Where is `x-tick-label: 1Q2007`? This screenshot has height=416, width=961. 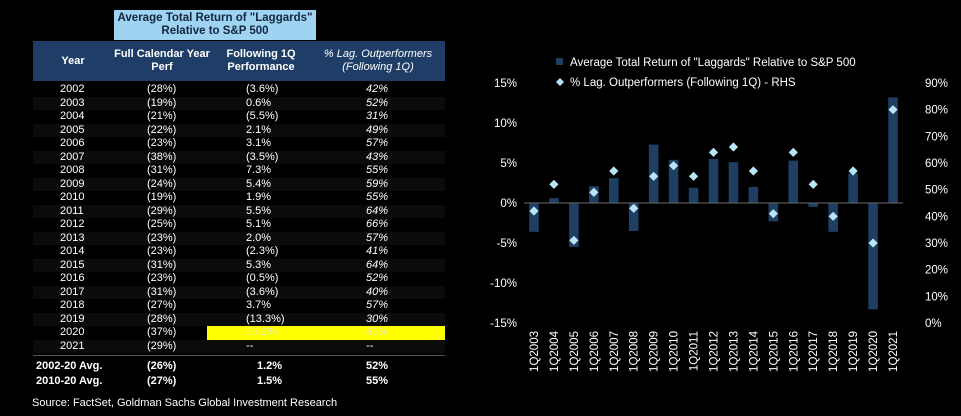
x-tick-label: 1Q2007 is located at coordinates (615, 351).